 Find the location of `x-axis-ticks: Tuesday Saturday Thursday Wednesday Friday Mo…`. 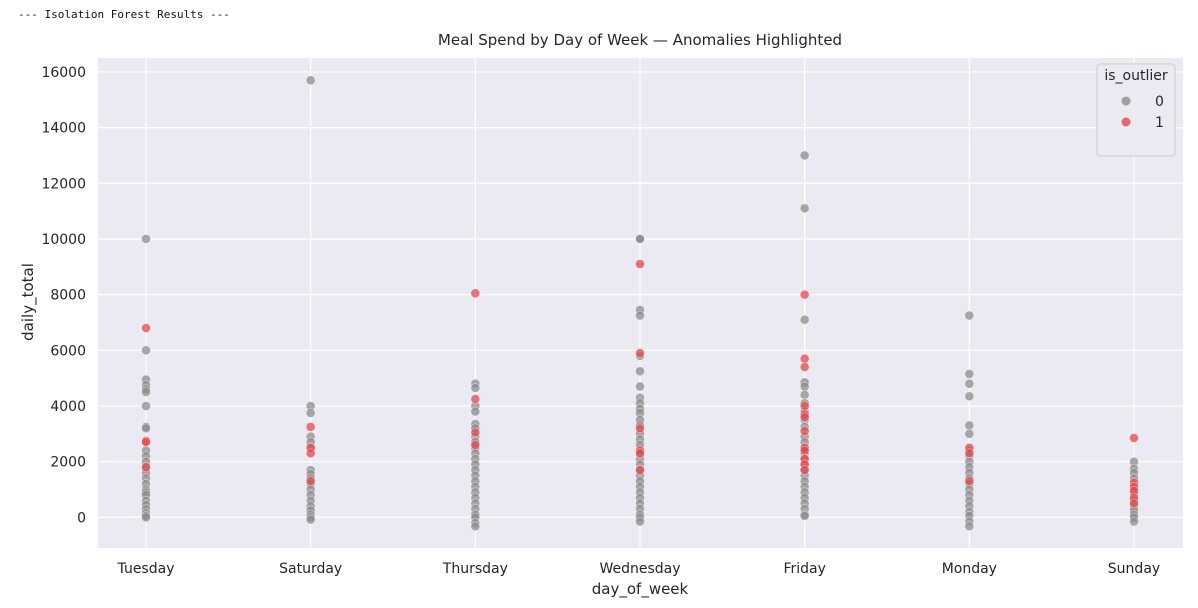

x-axis-ticks: Tuesday Saturday Thursday Wednesday Friday Mo… is located at coordinates (639, 569).